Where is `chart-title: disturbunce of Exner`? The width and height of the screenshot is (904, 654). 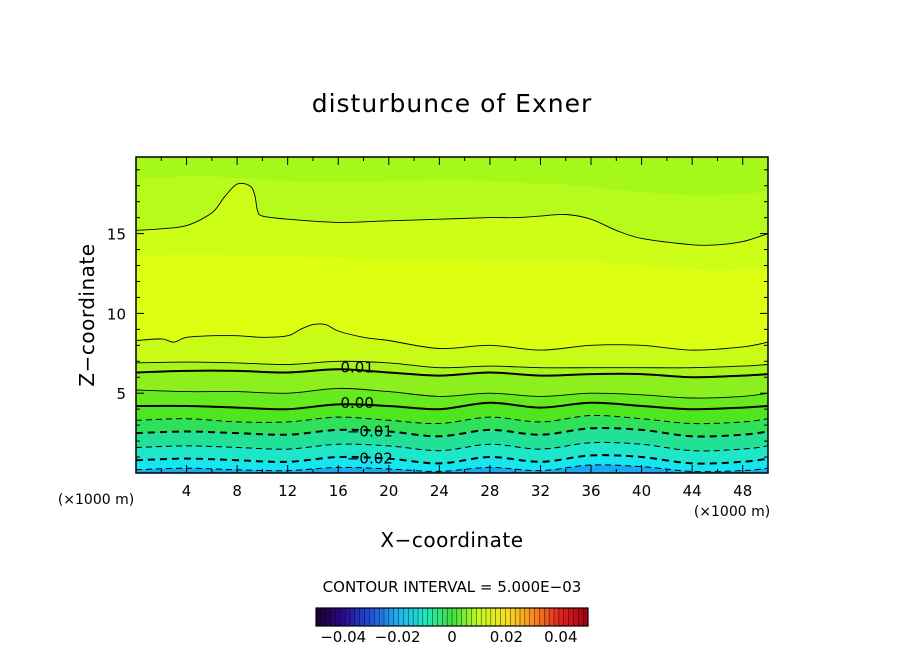
chart-title: disturbunce of Exner is located at coordinates (452, 103).